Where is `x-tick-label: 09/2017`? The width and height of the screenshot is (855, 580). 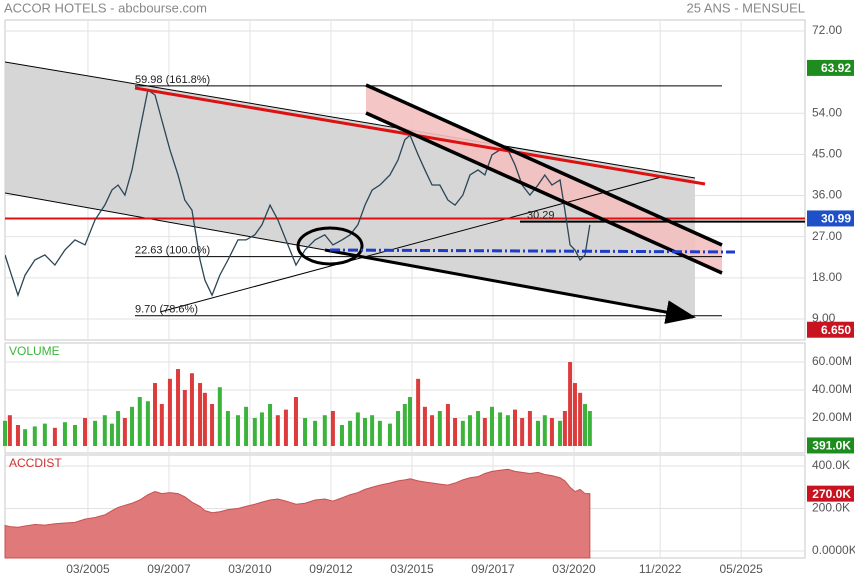 x-tick-label: 09/2017 is located at coordinates (493, 569).